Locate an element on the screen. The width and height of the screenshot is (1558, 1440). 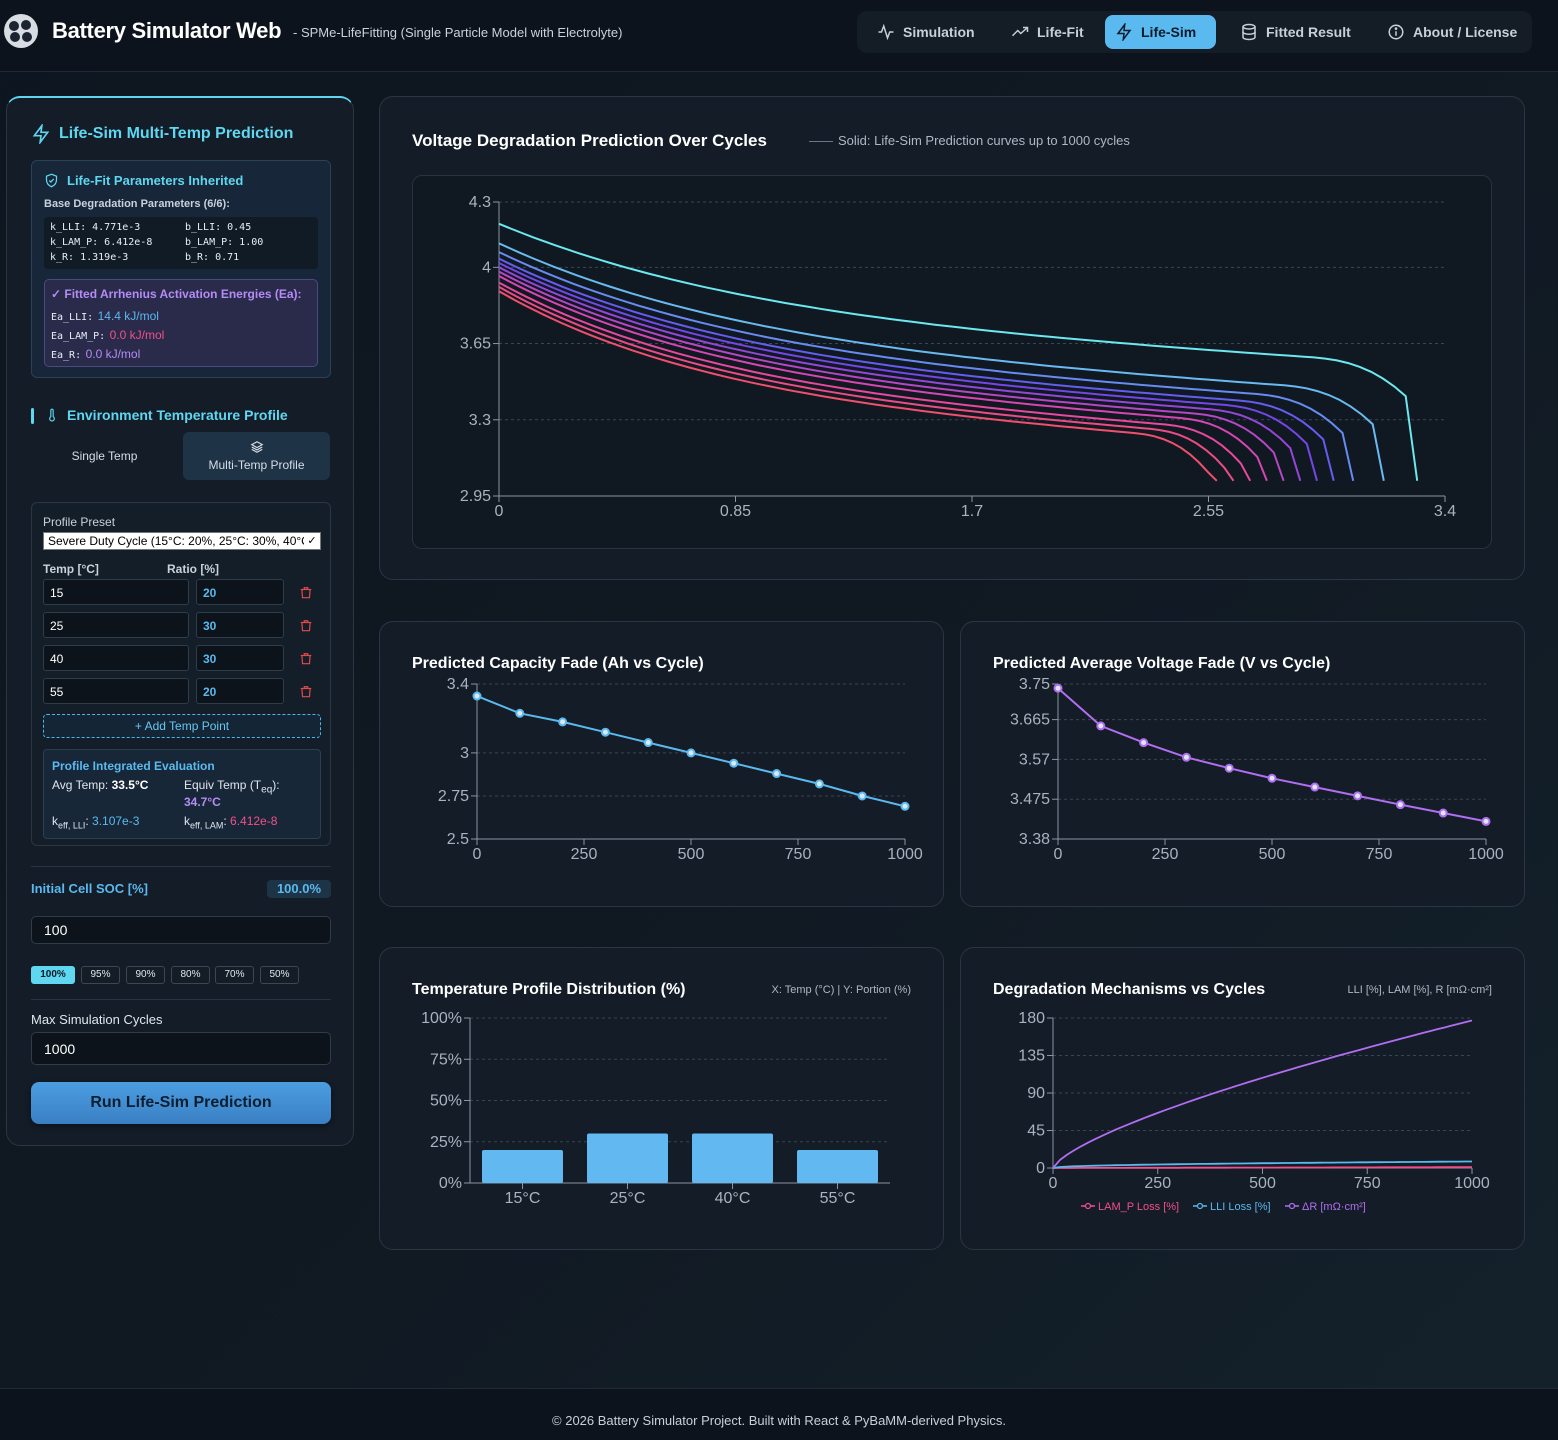
base-params-label: Base Degradation Parameters (6/6): is located at coordinates (137, 204).